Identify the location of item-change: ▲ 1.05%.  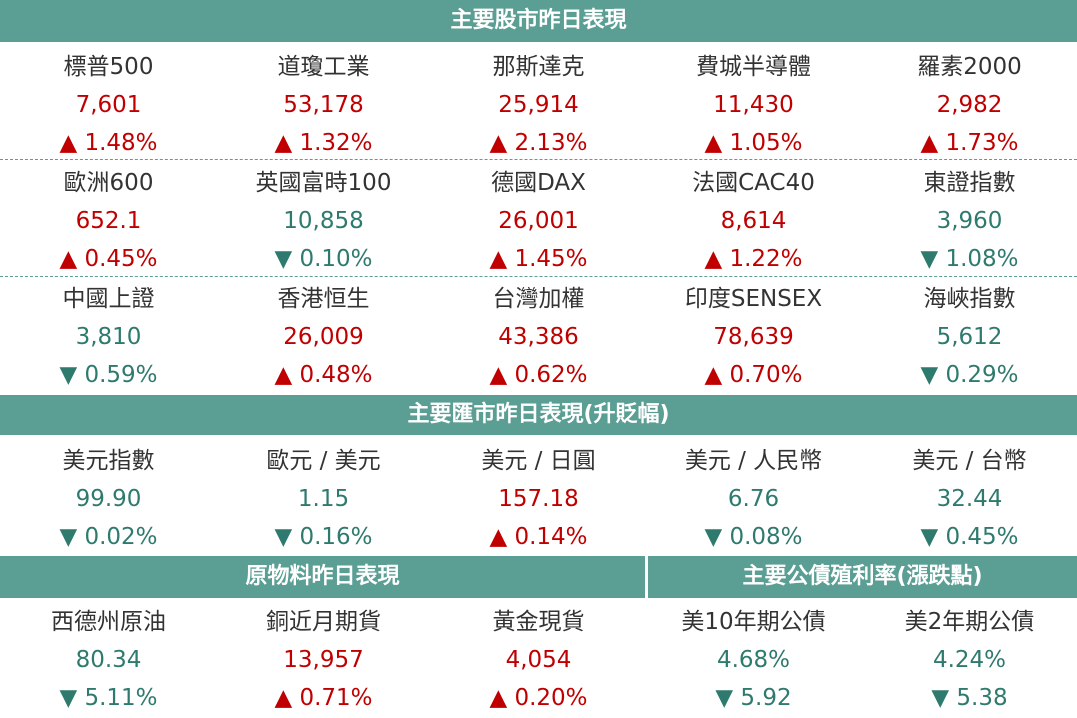
(753, 143).